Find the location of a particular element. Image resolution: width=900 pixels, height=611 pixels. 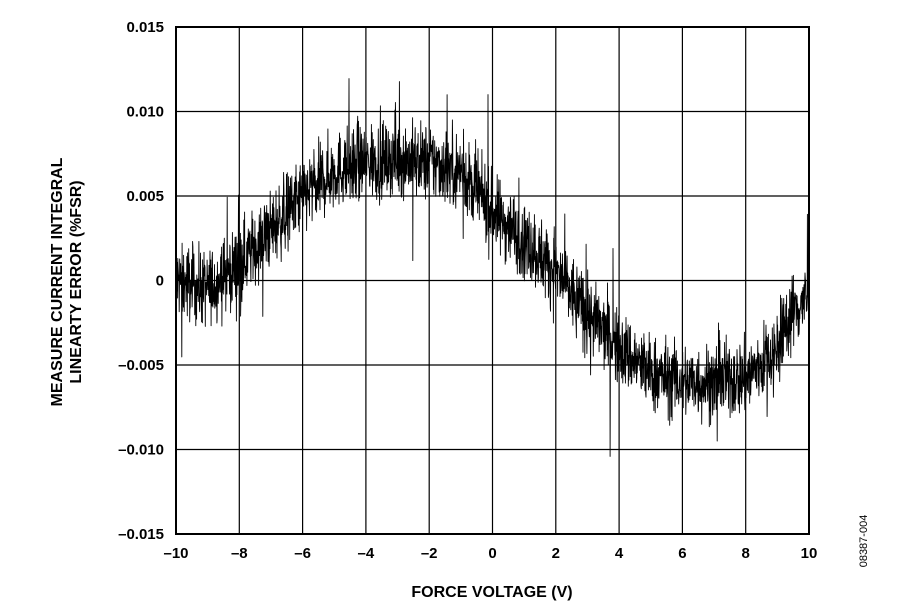

y-tick-label: –0.005 is located at coordinates (141, 365).